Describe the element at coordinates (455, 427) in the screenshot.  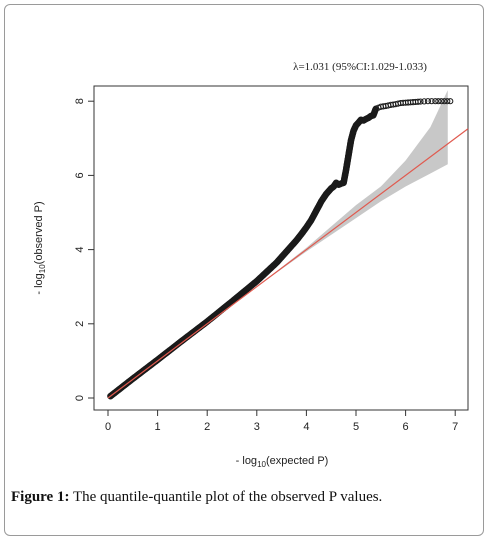
I see `x-tick-label: 7` at that location.